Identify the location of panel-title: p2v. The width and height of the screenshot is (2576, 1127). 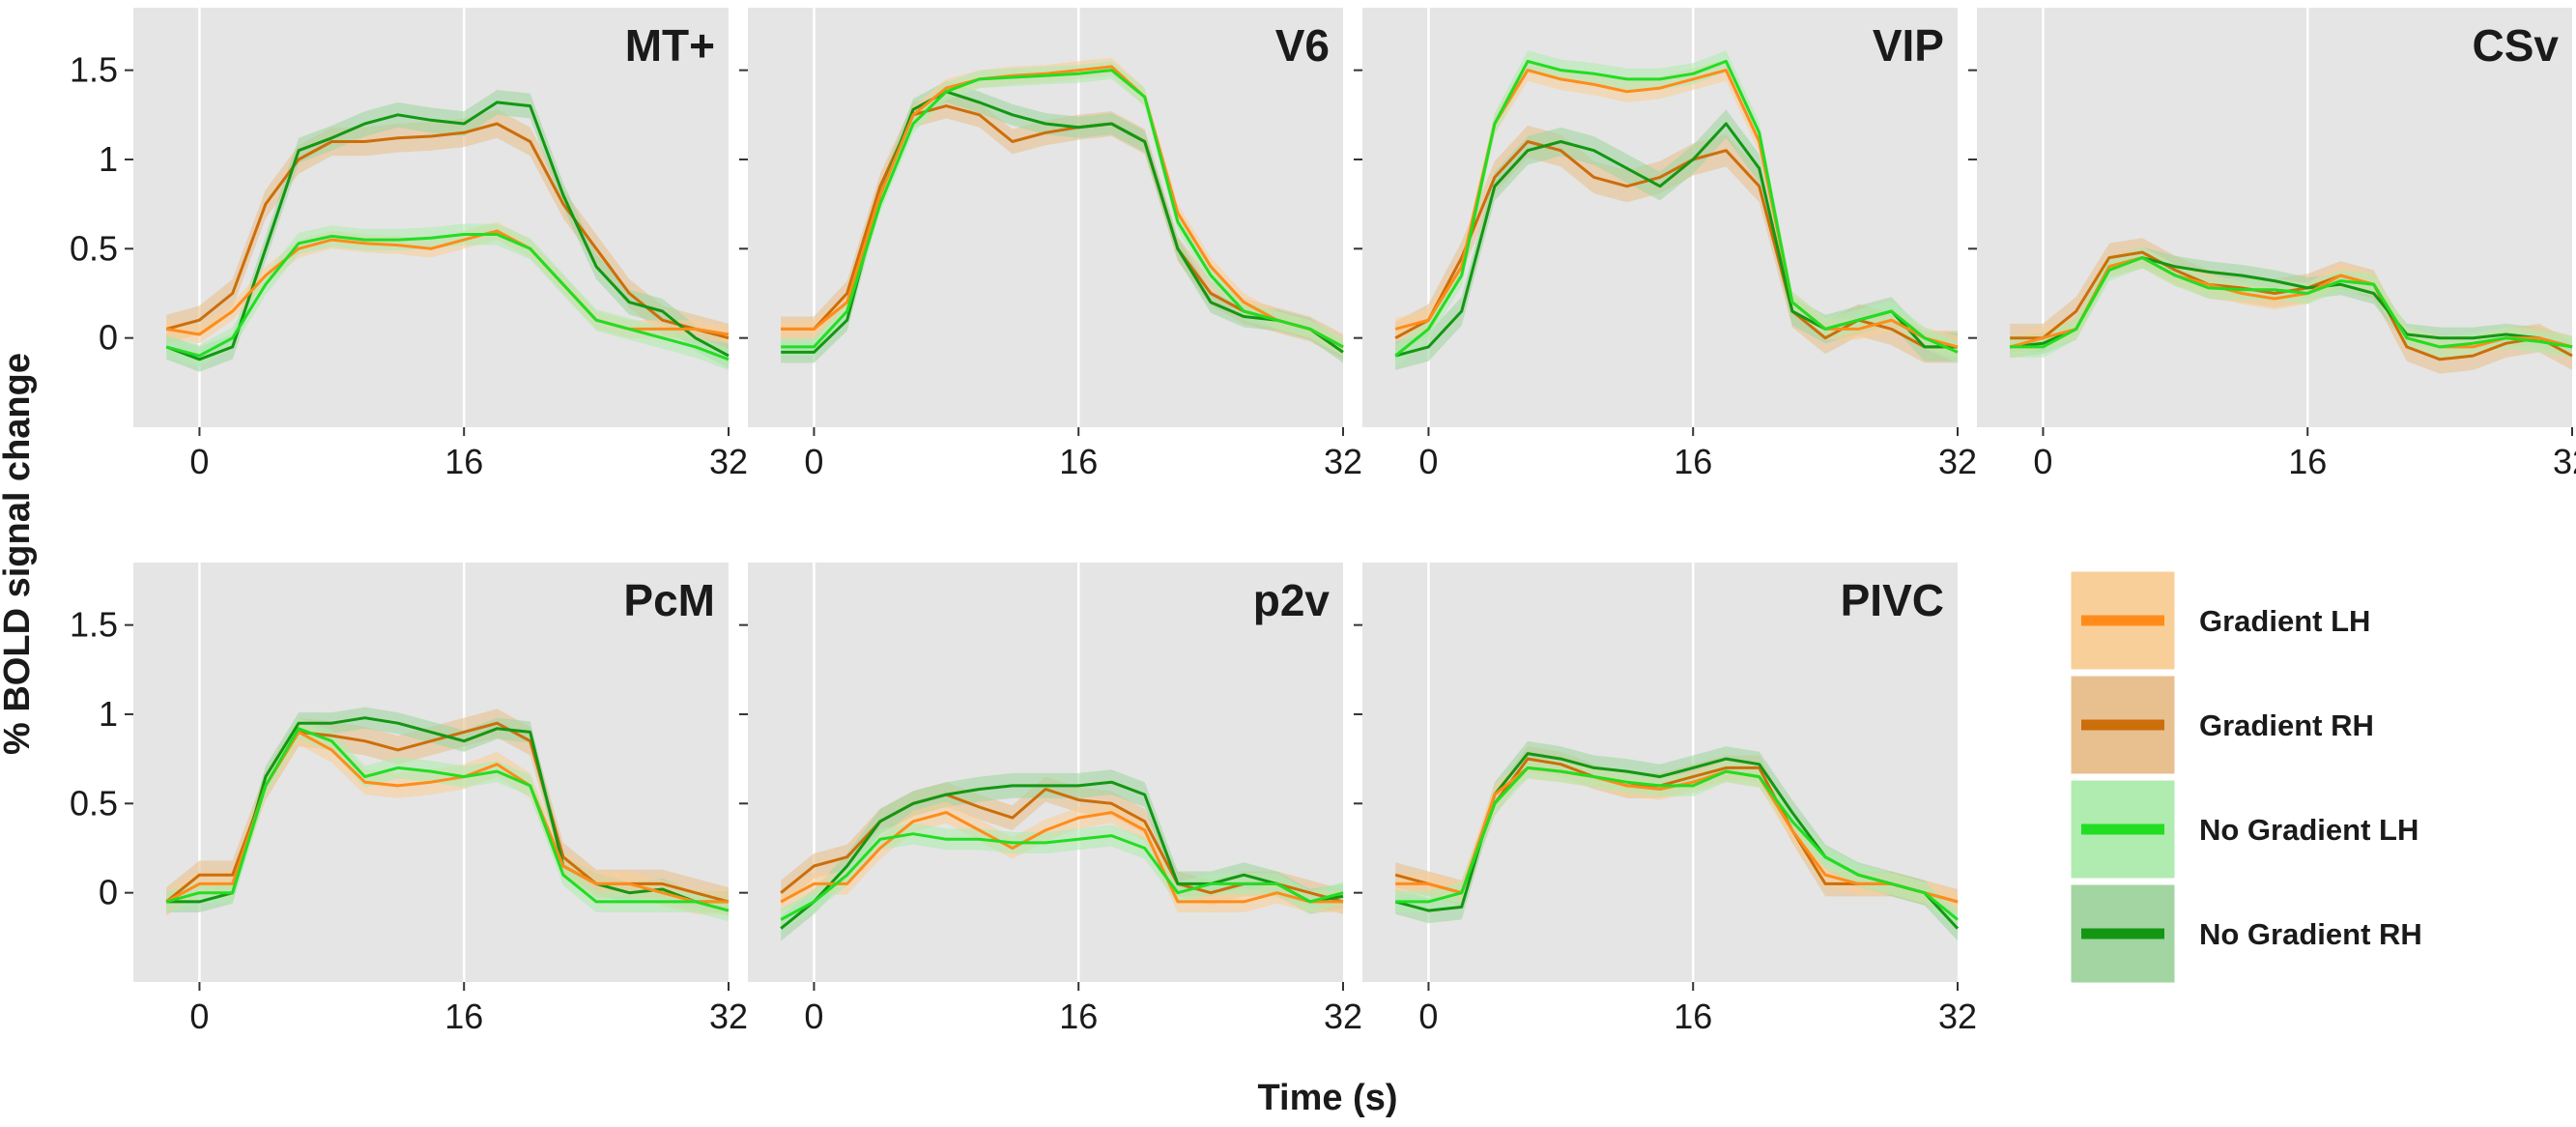
(1292, 600).